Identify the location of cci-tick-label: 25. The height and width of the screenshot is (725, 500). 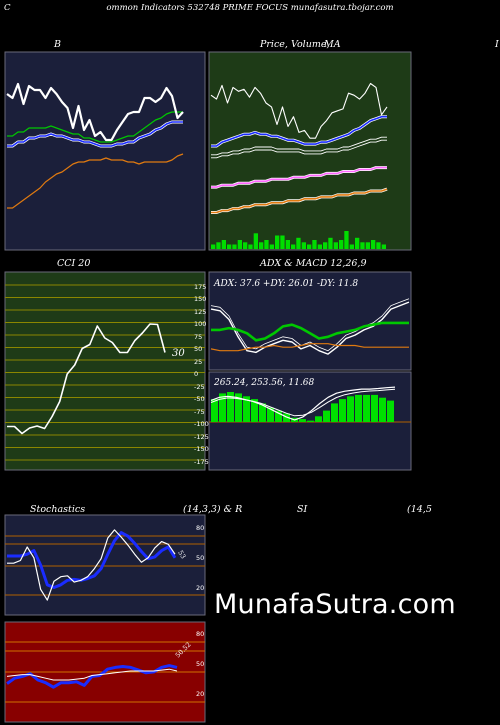
(198, 362).